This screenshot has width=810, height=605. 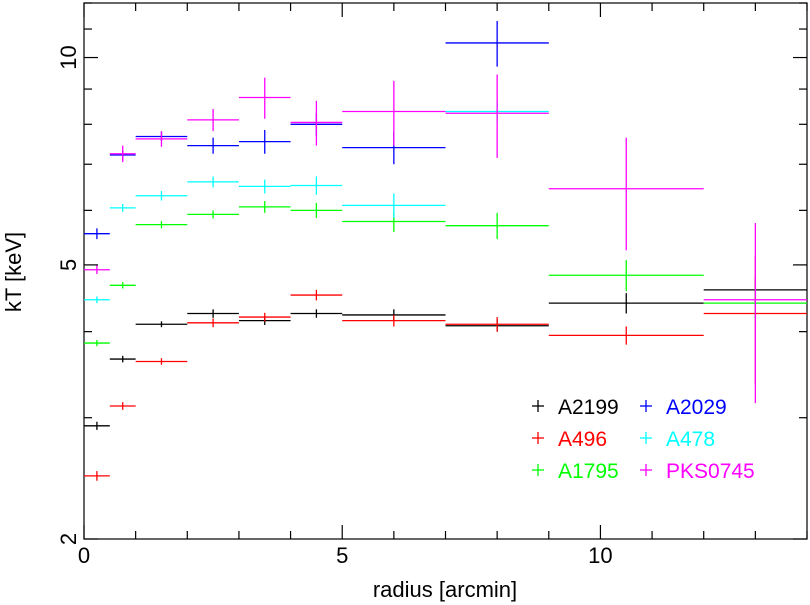 I want to click on legend-item: PKS0745, so click(x=697, y=471).